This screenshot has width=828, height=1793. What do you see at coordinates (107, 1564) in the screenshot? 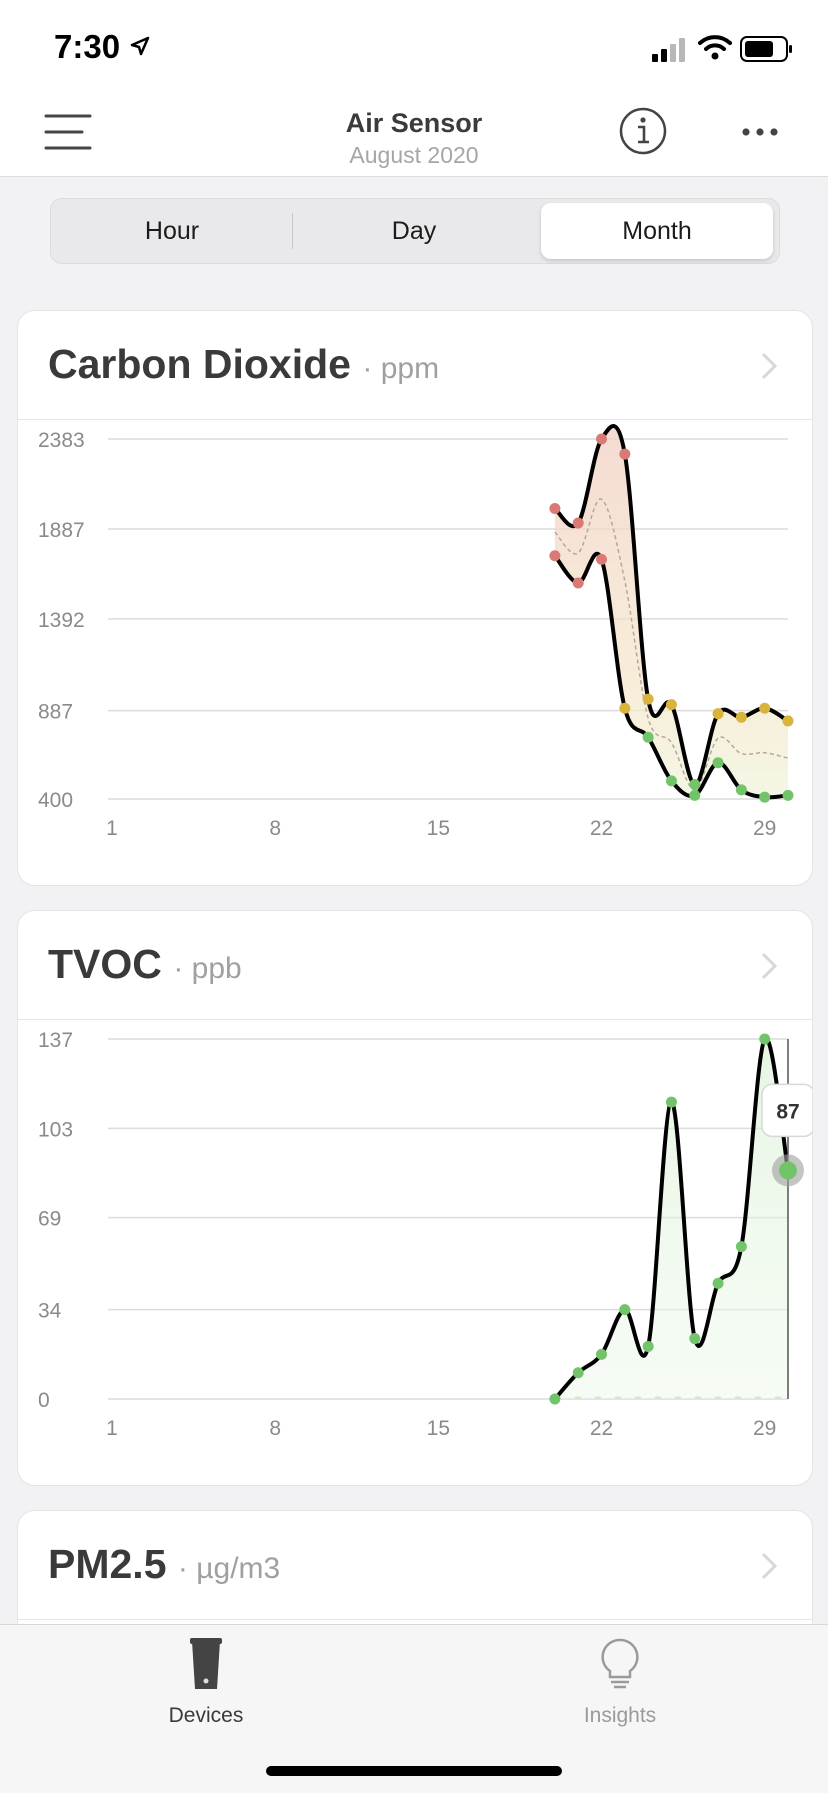
I see `card-title-text: PM2.5` at bounding box center [107, 1564].